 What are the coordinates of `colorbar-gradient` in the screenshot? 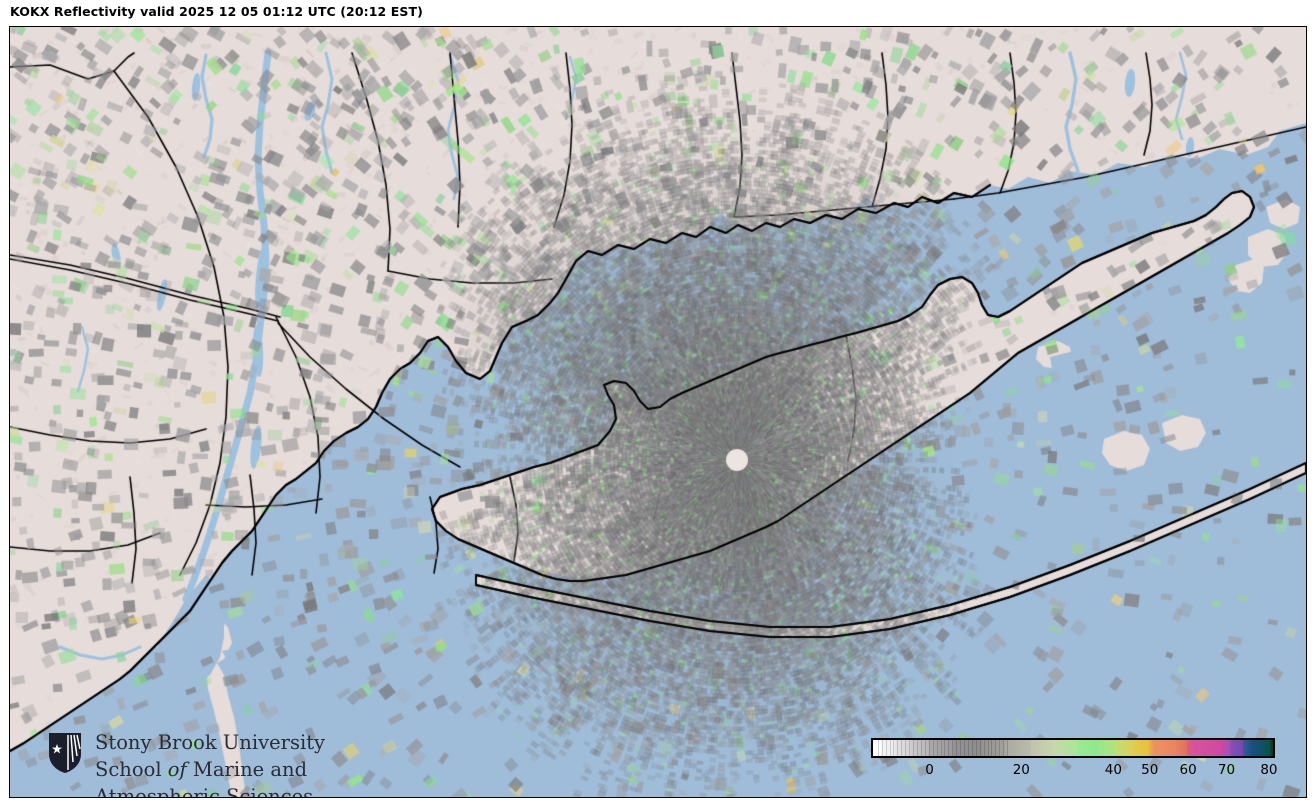 It's located at (1073, 748).